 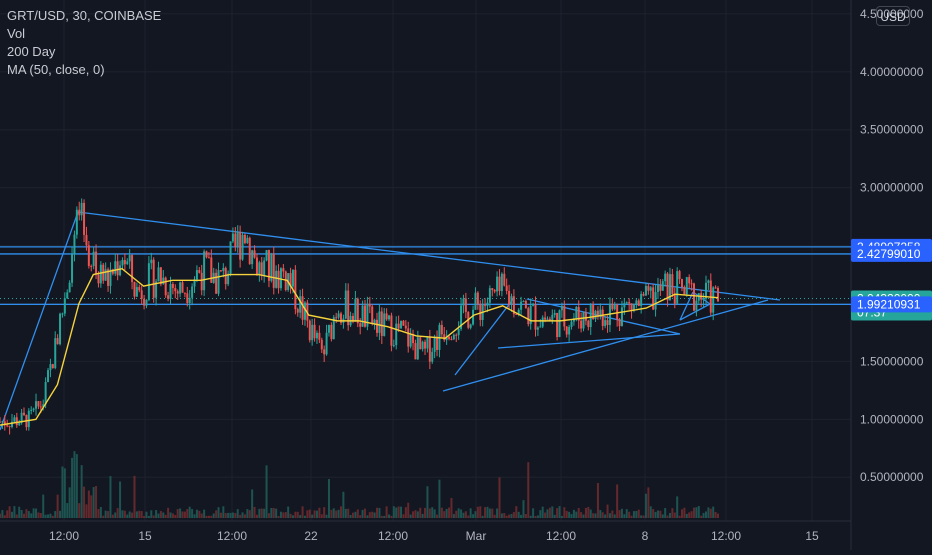 What do you see at coordinates (434, 536) in the screenshot?
I see `time-axis: 12:00 15 12:00 22 12:00 Mar 12:00 8 12:00 15` at bounding box center [434, 536].